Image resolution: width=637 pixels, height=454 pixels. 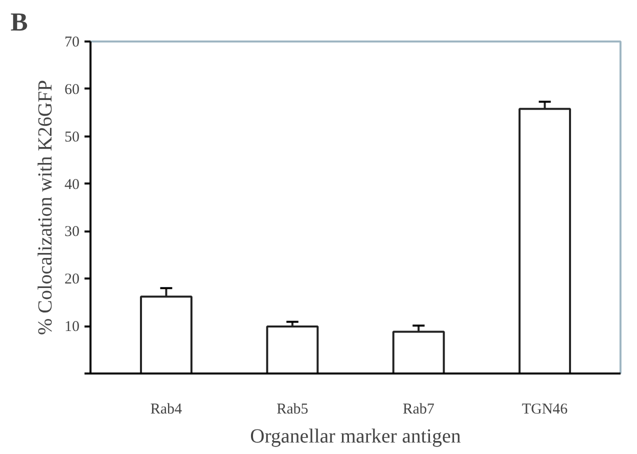 I want to click on y-tick-label: 70, so click(x=72, y=42).